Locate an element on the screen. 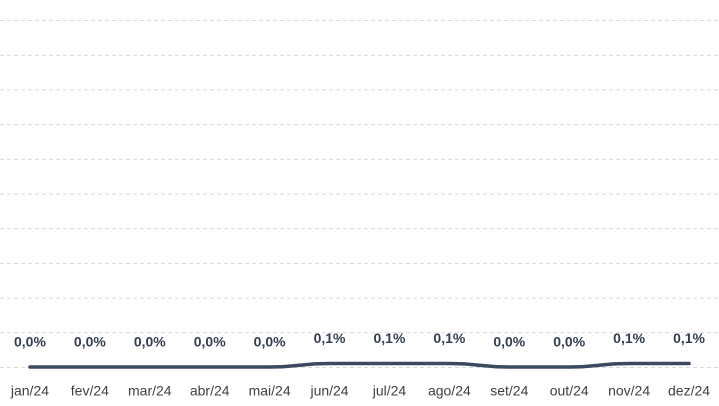 This screenshot has height=406, width=719. x-tick-label: mai/24 is located at coordinates (270, 391).